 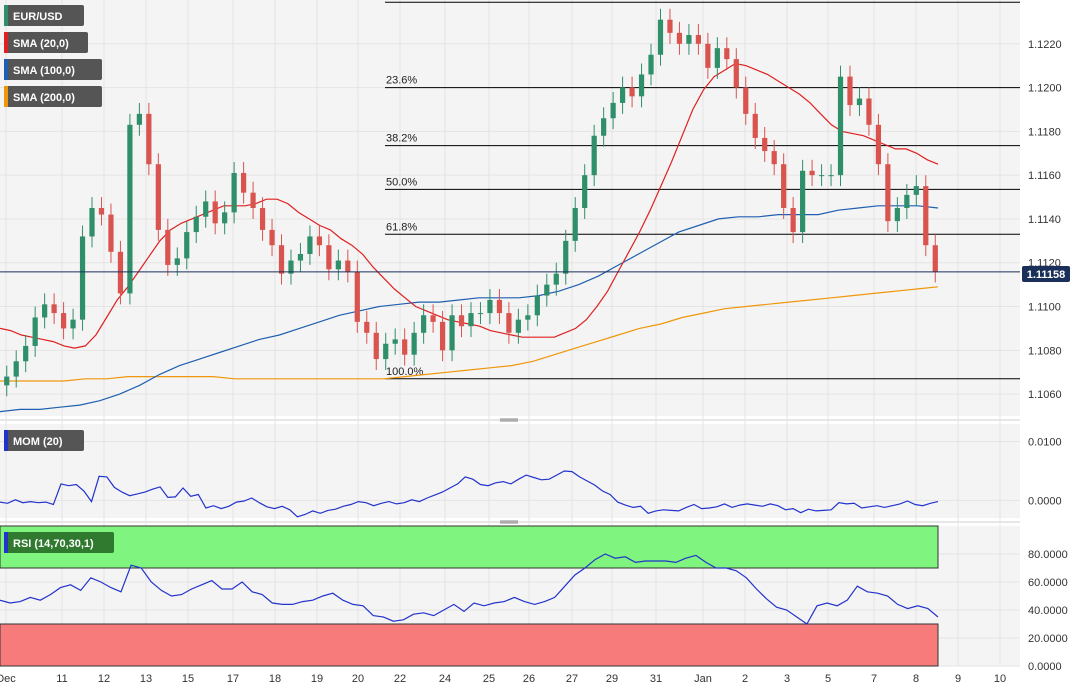 I want to click on legend-mom: MOM (20), so click(x=44, y=440).